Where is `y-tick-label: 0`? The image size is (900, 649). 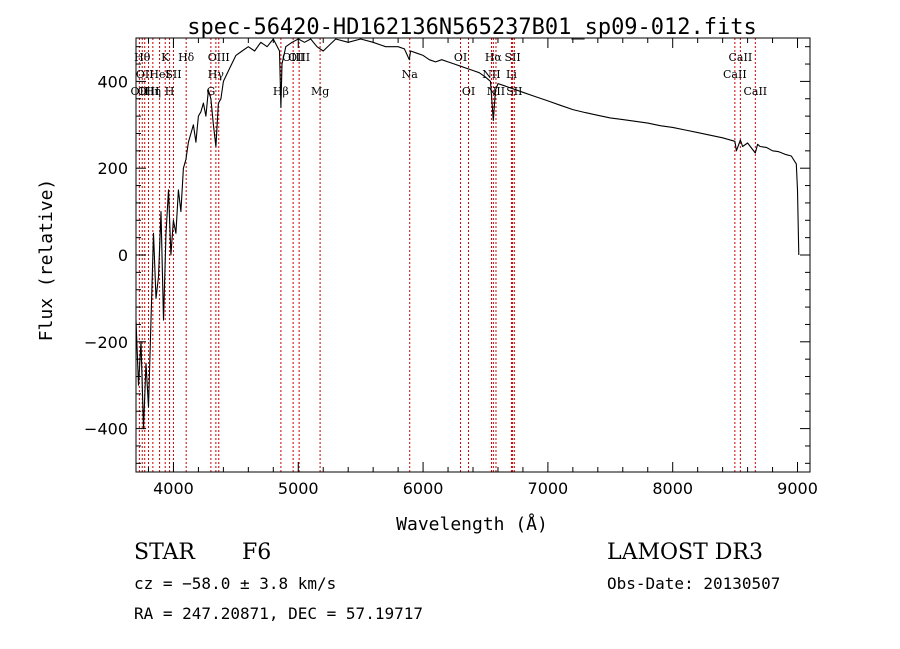 y-tick-label: 0 is located at coordinates (123, 255).